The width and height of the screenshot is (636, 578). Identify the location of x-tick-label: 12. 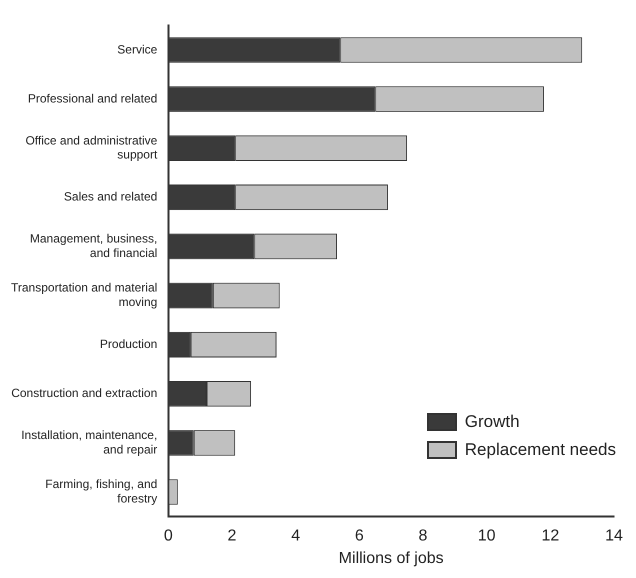
(550, 536).